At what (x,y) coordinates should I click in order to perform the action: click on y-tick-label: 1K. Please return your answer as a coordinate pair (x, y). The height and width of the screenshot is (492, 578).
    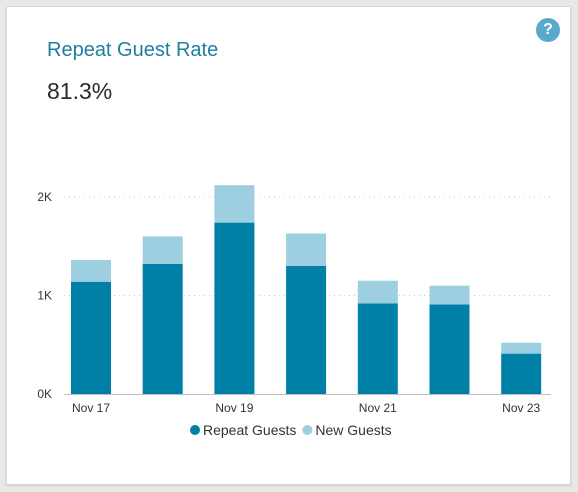
    Looking at the image, I should click on (44, 296).